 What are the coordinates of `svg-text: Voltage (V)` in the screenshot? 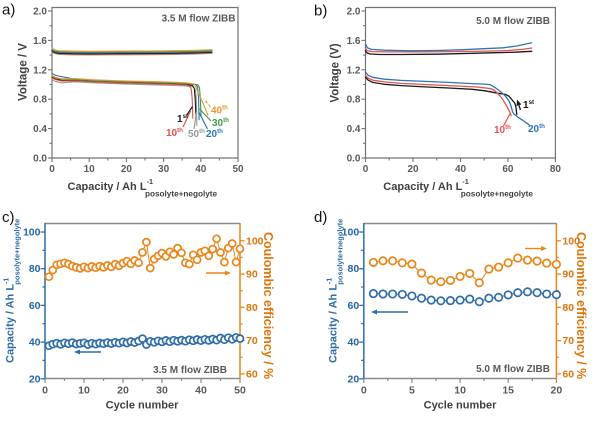 It's located at (336, 72).